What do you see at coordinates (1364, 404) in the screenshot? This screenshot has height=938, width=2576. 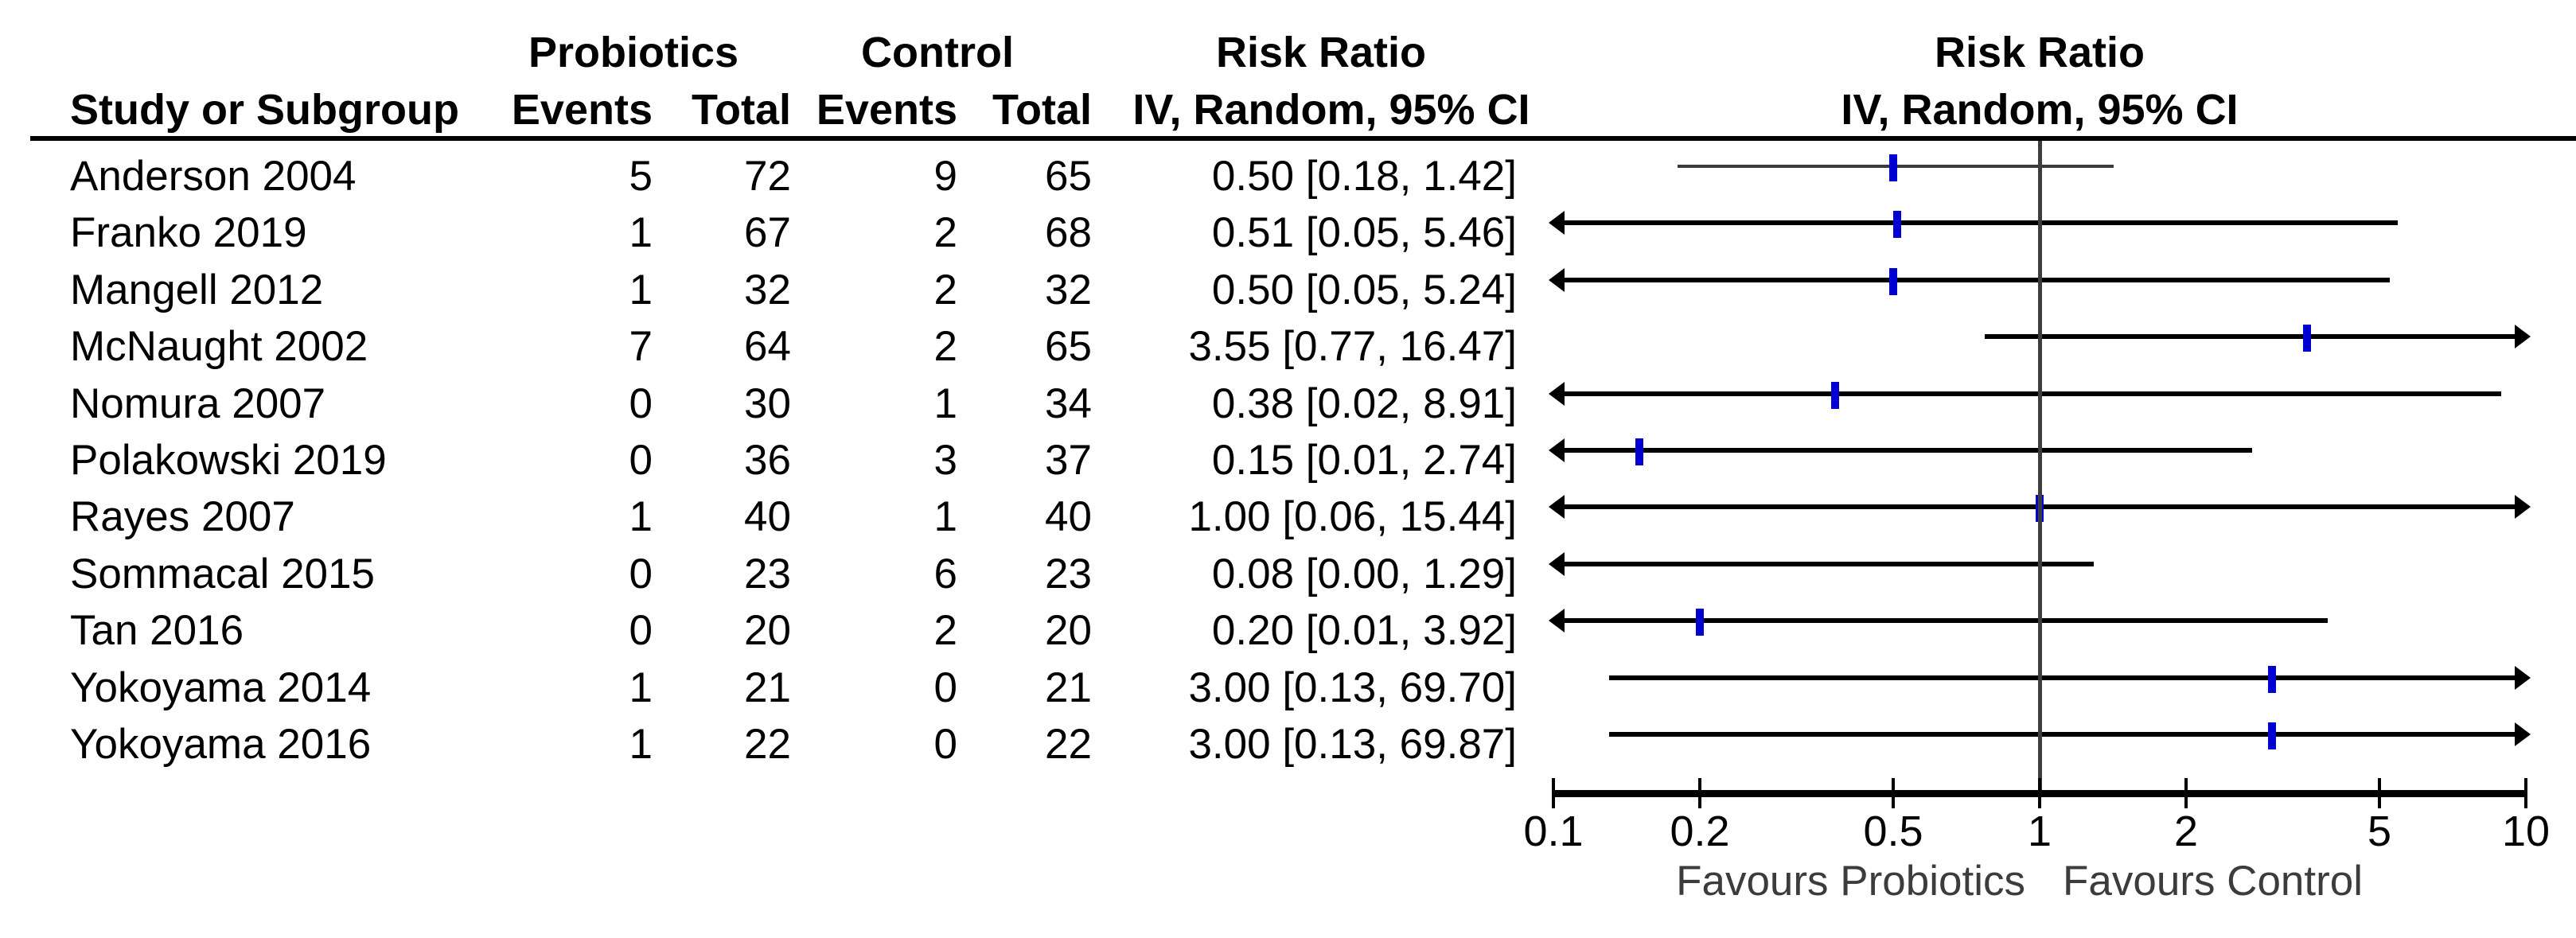 I see `risk-ratio-ci-value: 0.38 [0.02, 8.91]` at bounding box center [1364, 404].